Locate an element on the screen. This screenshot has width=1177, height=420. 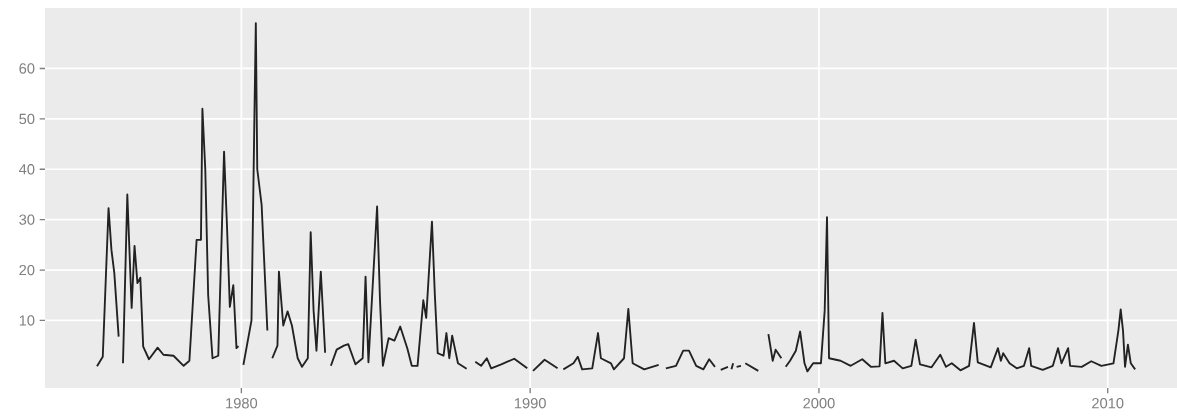
y-tick-label: 30 is located at coordinates (27, 219).